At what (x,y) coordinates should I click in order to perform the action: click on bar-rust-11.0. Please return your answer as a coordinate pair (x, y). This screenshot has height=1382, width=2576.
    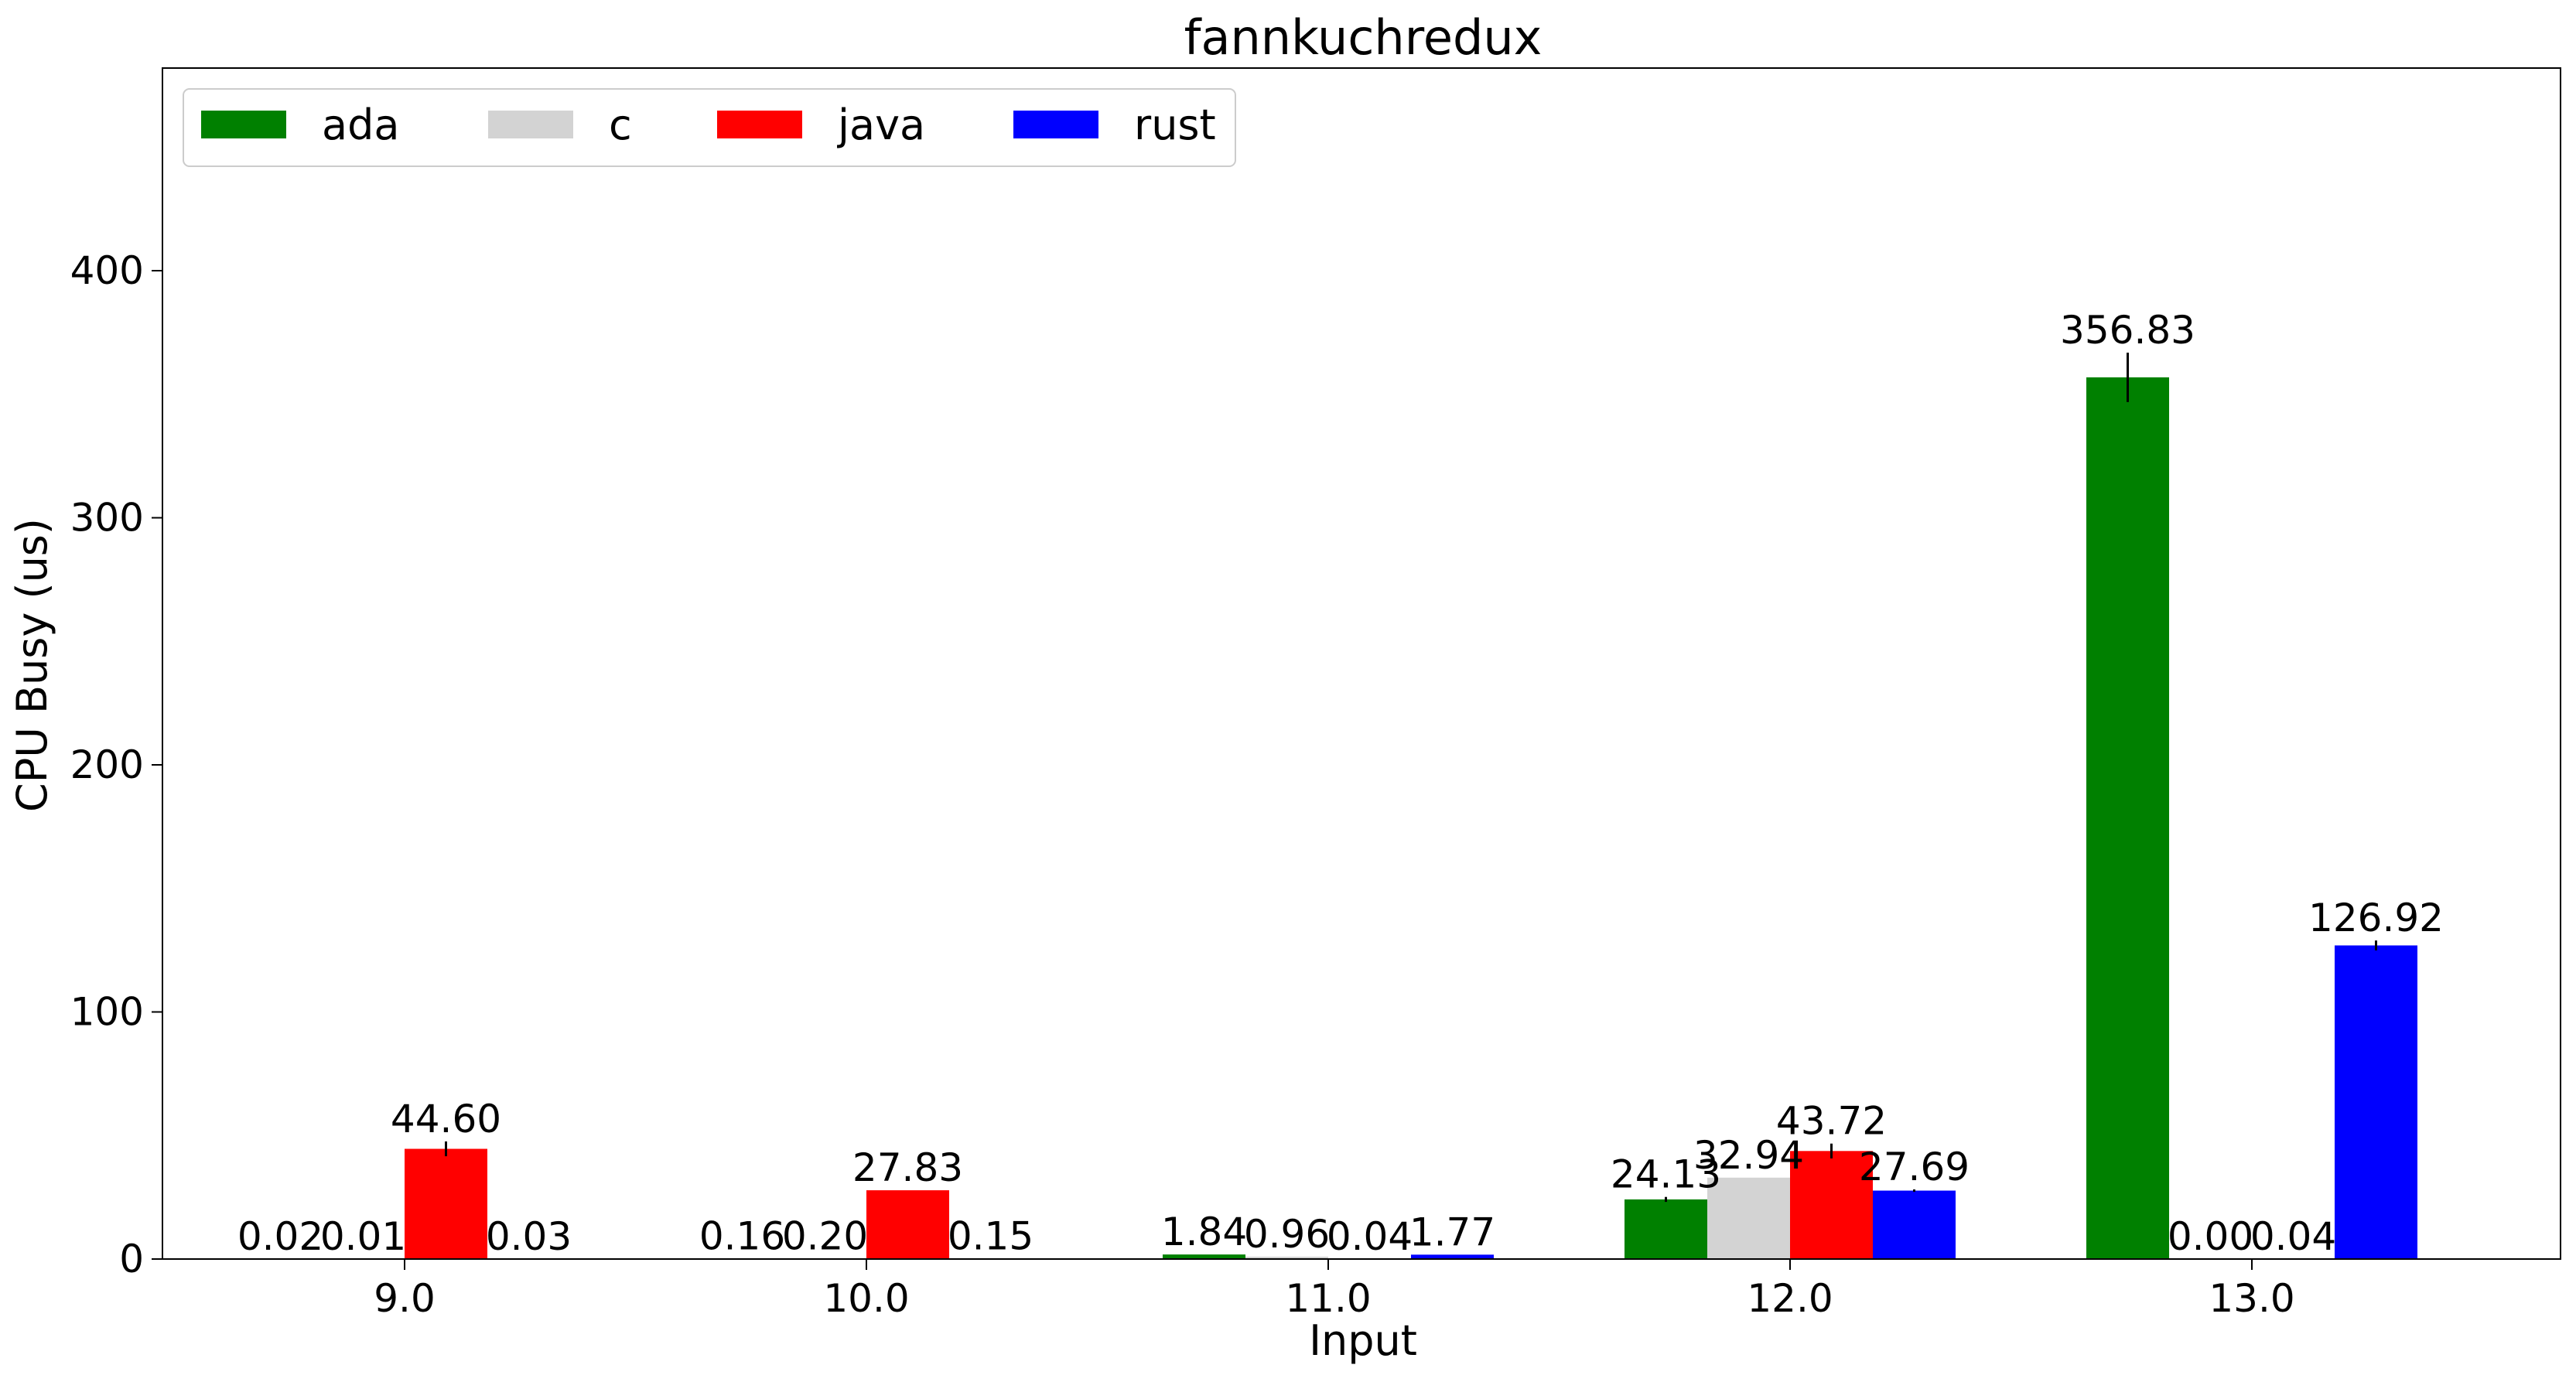
    Looking at the image, I should click on (1452, 1256).